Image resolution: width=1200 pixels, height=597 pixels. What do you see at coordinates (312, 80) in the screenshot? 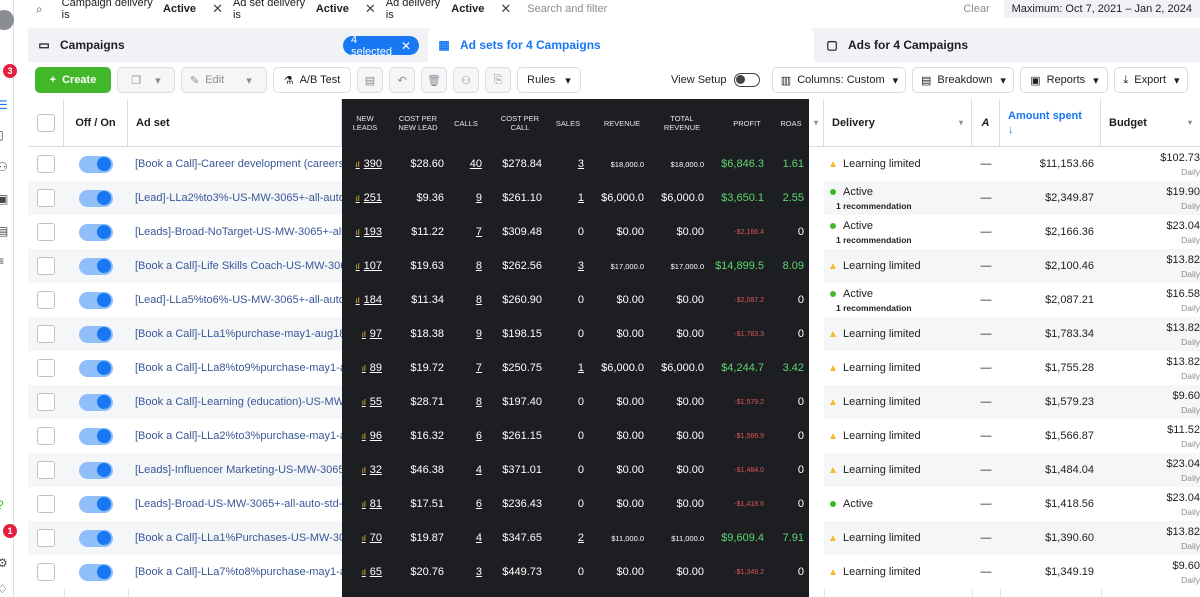
I see `ab-test-button: ⚗ A/B Test` at bounding box center [312, 80].